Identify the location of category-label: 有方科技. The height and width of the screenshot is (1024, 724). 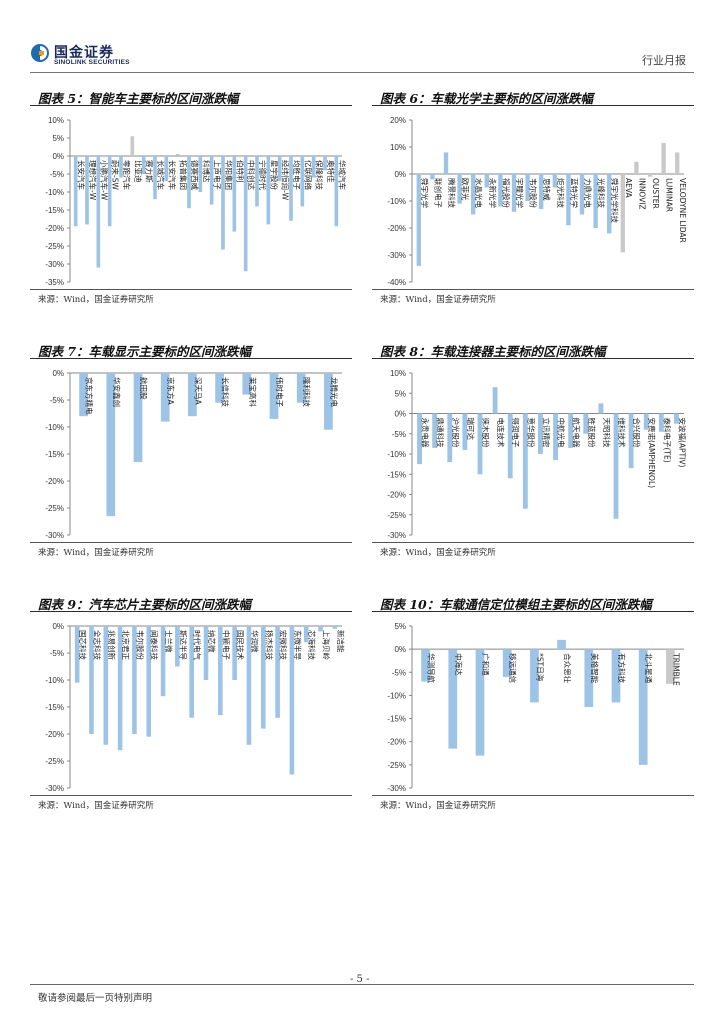
(622, 668).